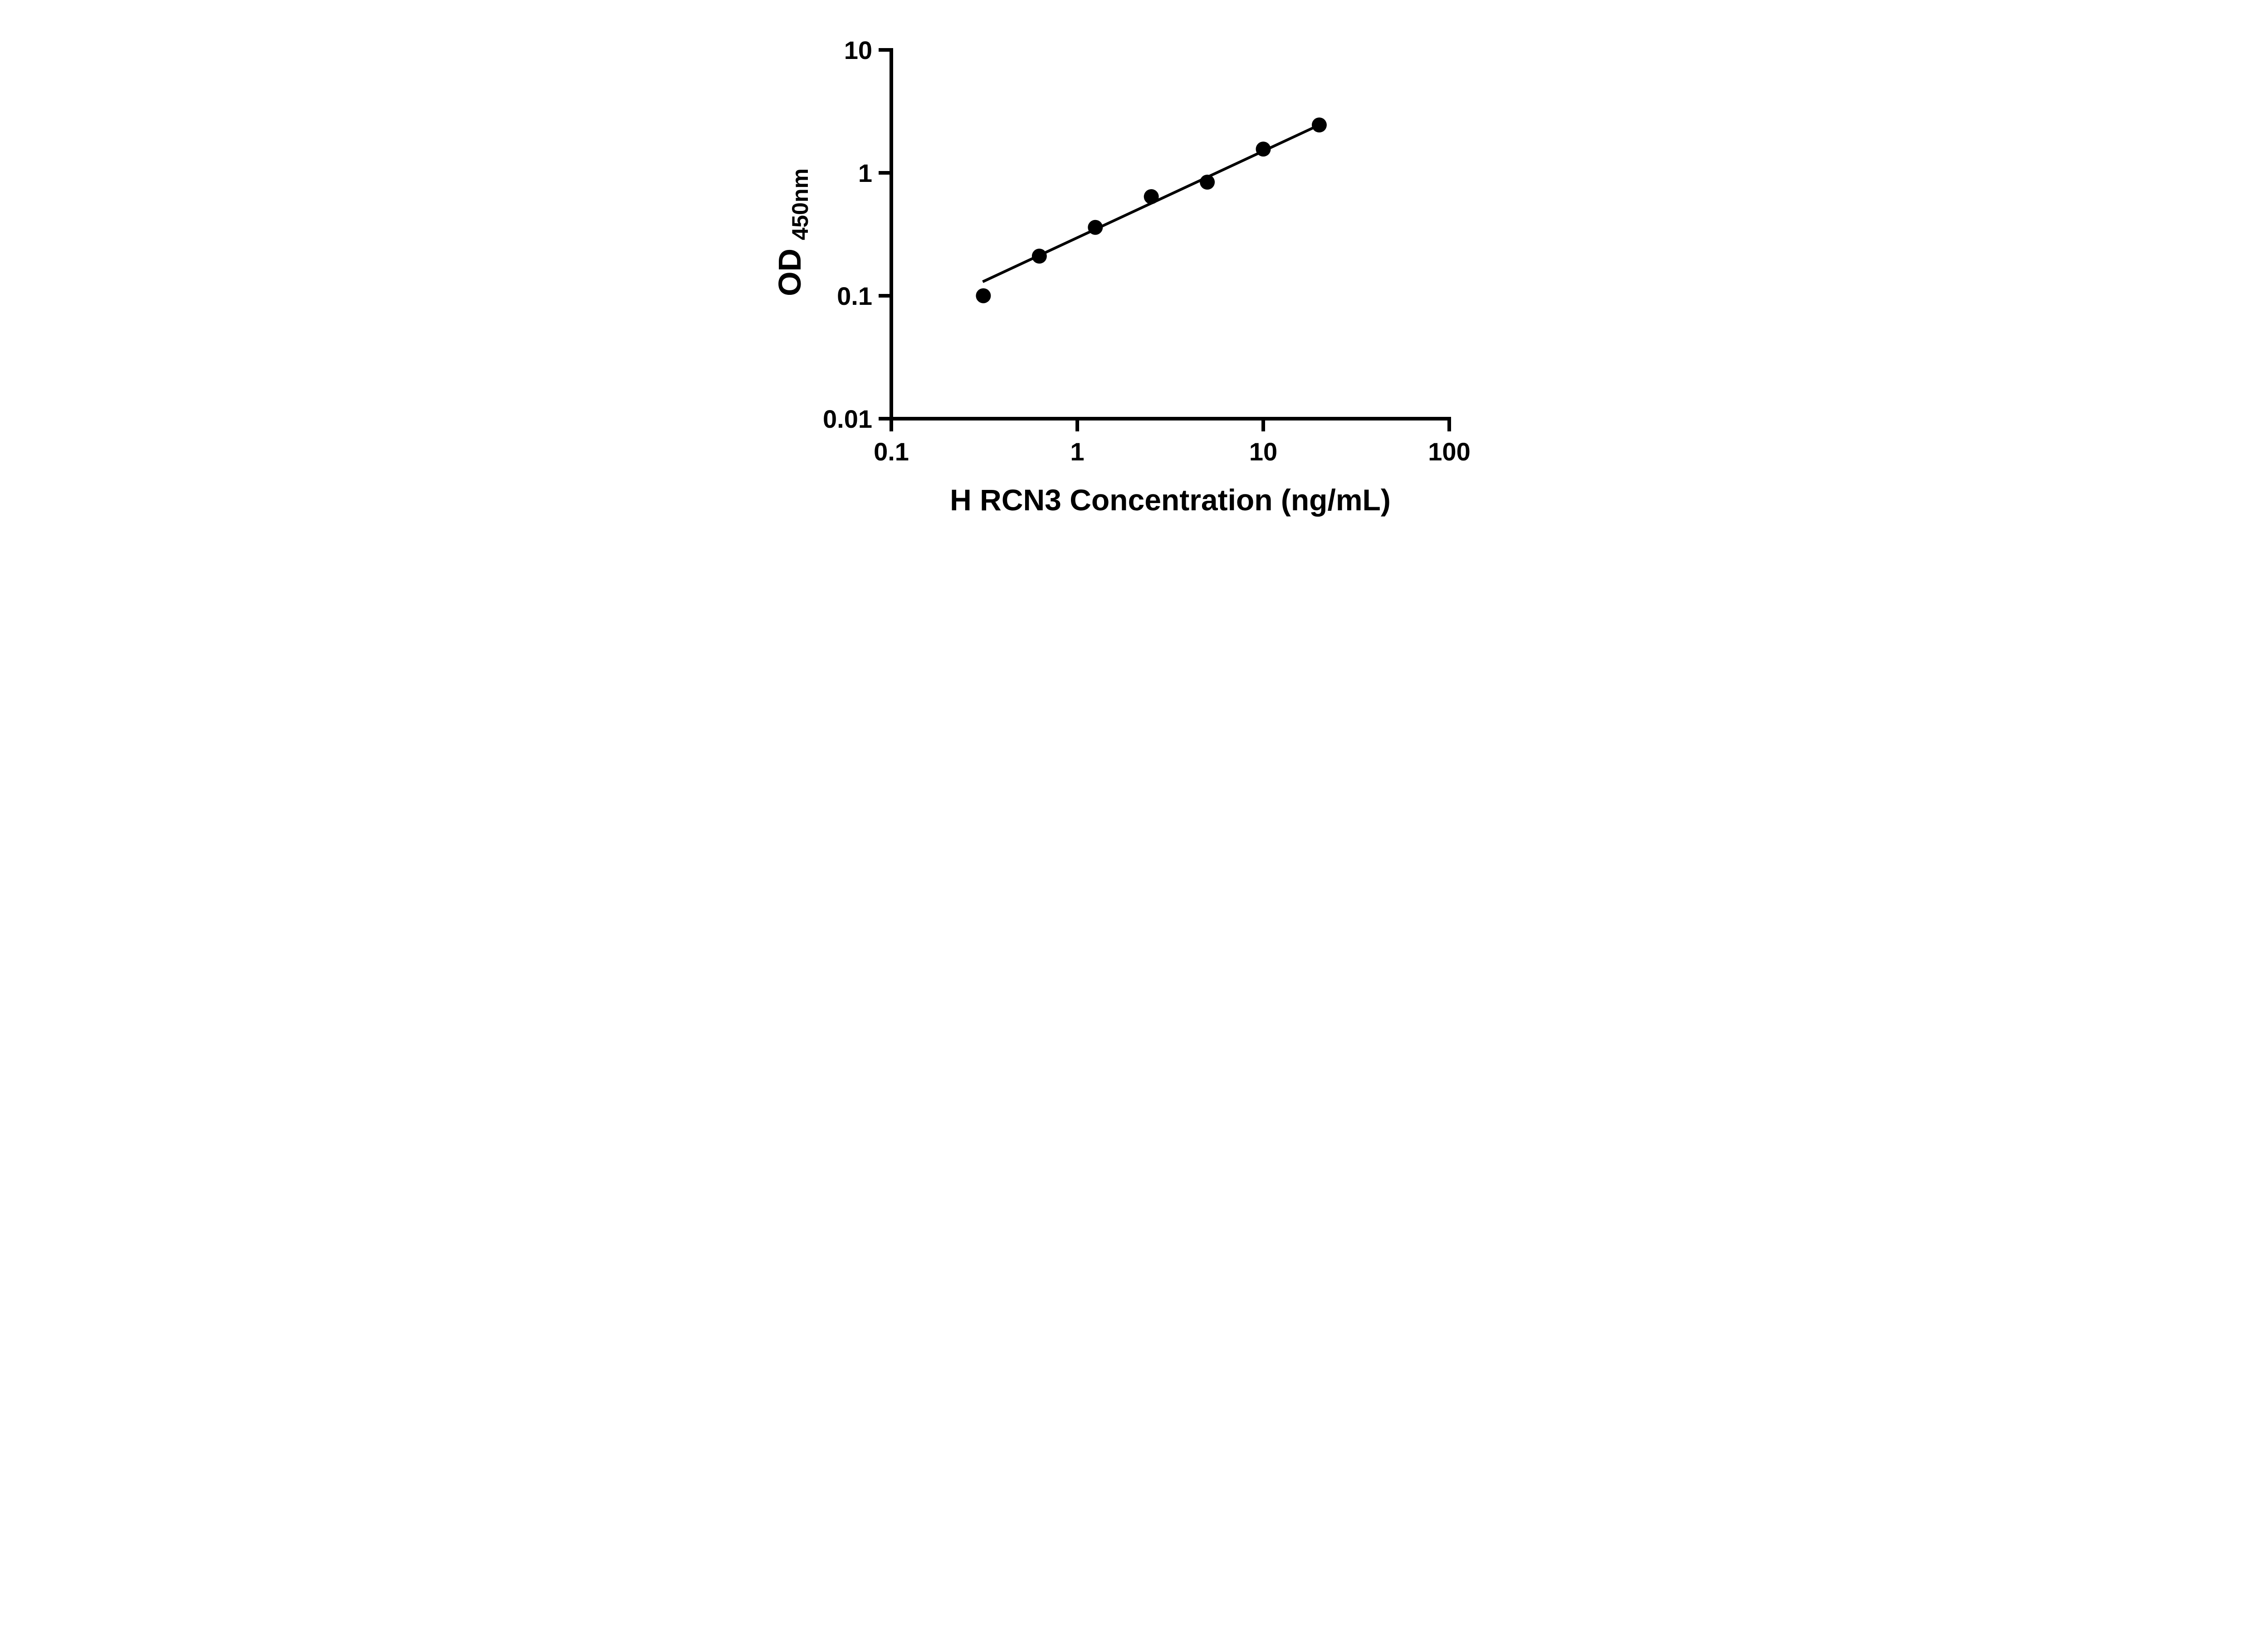  What do you see at coordinates (1077, 451) in the screenshot?
I see `x-tick-label: 1` at bounding box center [1077, 451].